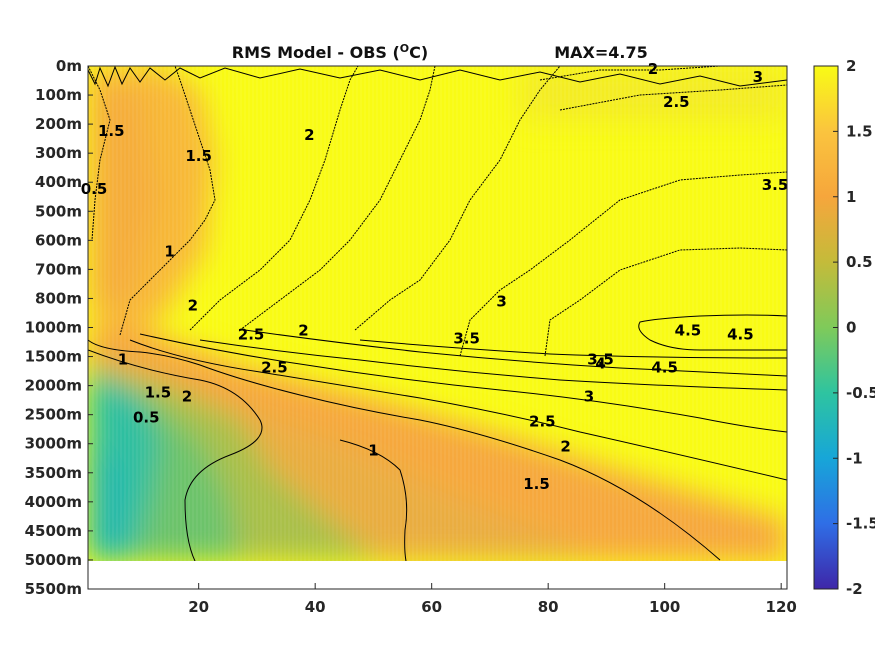 This screenshot has width=875, height=656. I want to click on contour-label: 4, so click(600, 364).